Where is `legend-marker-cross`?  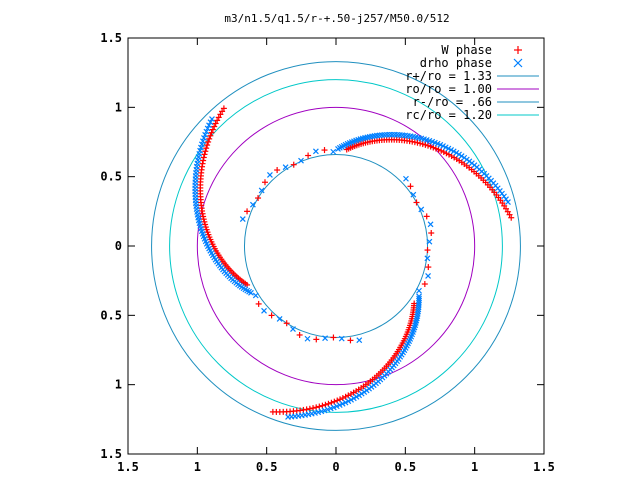 legend-marker-cross is located at coordinates (518, 63).